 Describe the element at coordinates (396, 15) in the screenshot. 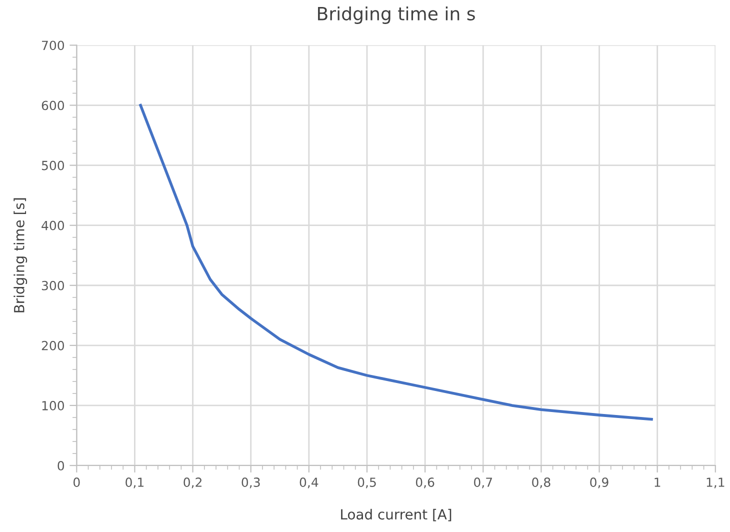

I see `chart-title: Bridging time in s` at that location.